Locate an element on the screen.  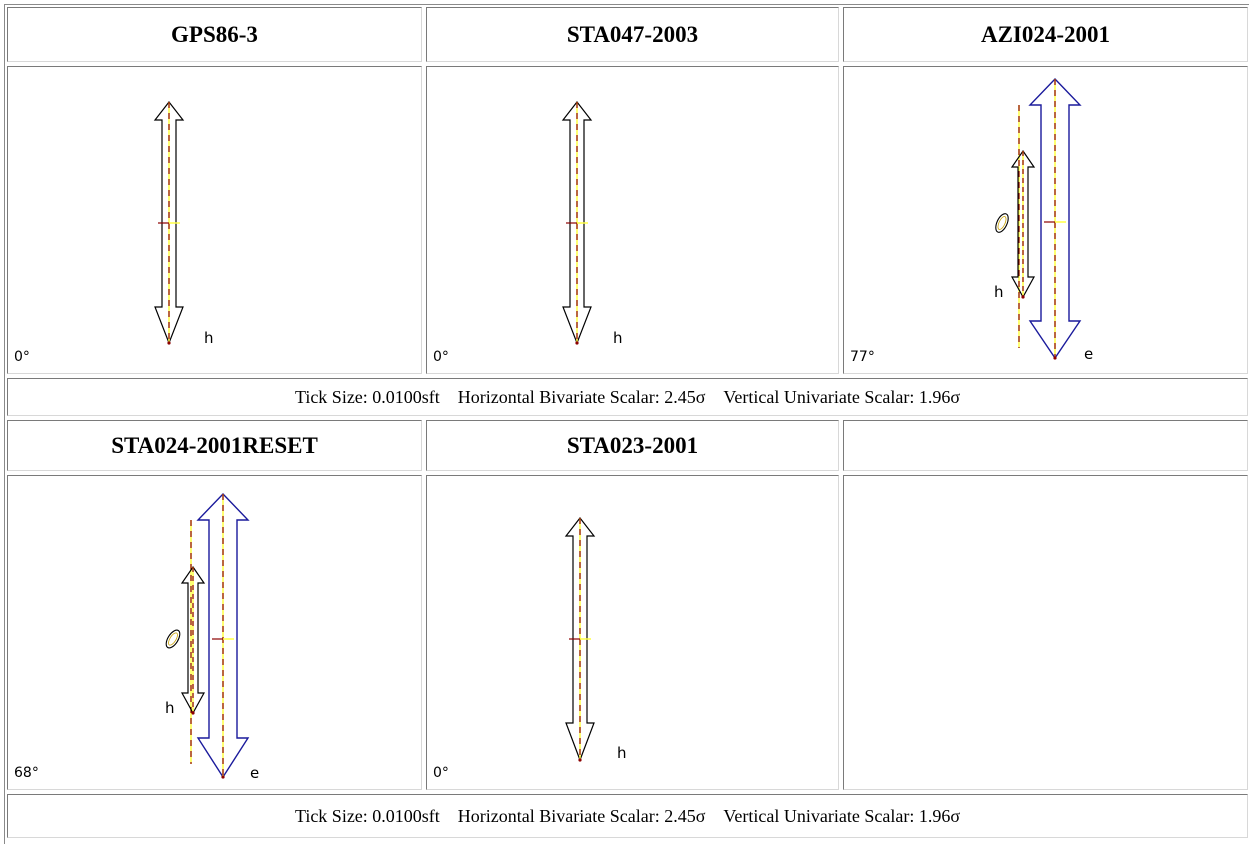
panel-header-sta023-2001: STA023-2001 is located at coordinates (632, 445).